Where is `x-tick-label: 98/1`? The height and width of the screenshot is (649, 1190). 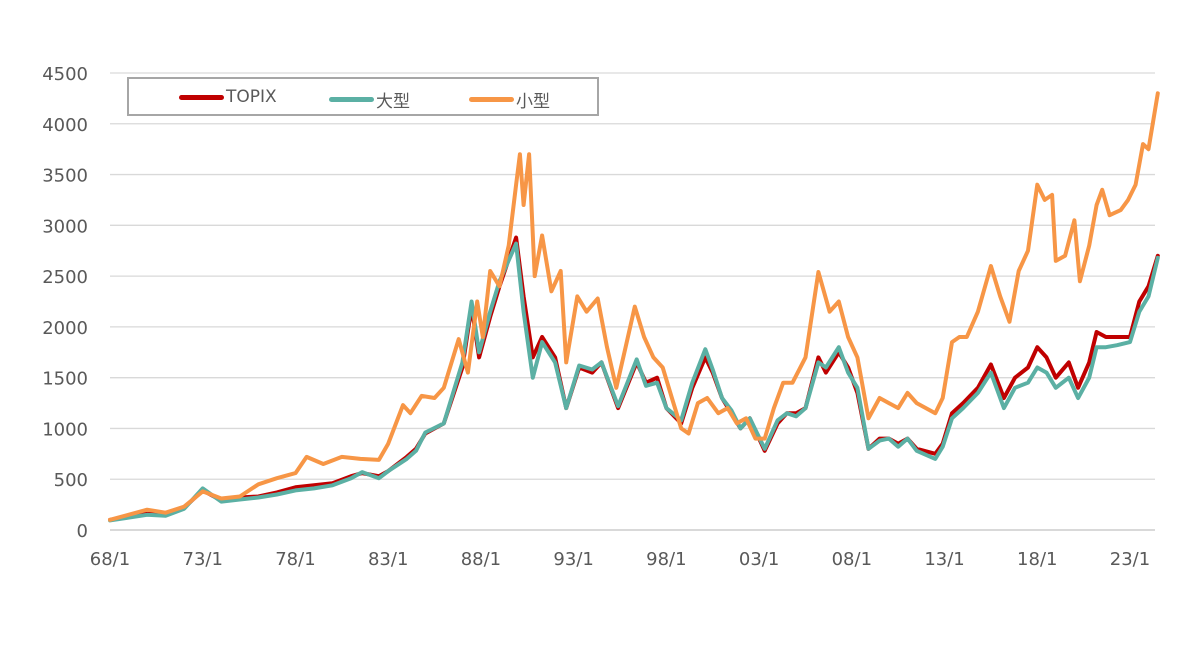 x-tick-label: 98/1 is located at coordinates (666, 559).